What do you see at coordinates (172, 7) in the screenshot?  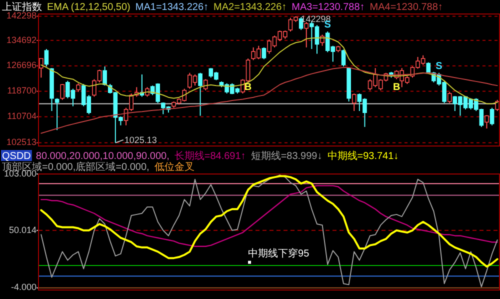 I see `text: MA1=1343.226↑` at bounding box center [172, 7].